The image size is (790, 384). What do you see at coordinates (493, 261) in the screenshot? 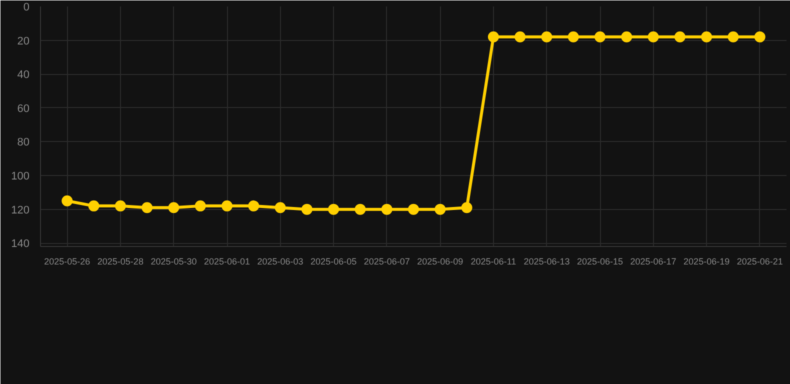
I see `x-tick-label: 2025-06-11` at bounding box center [493, 261].